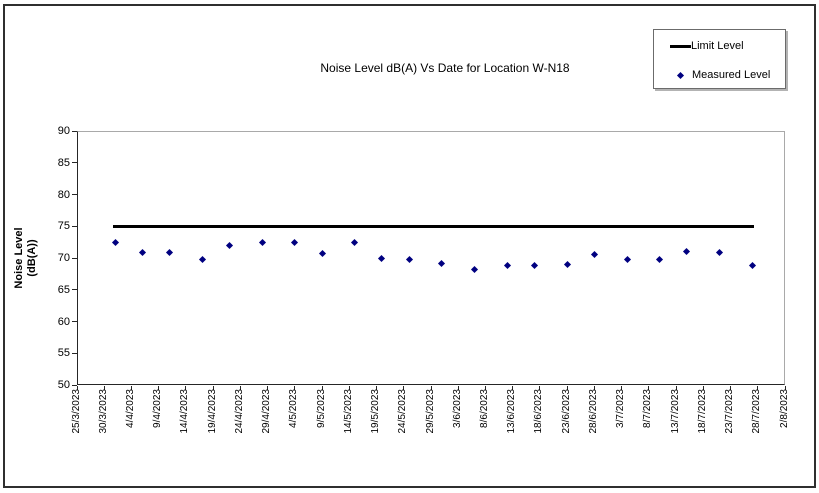 The image size is (819, 493). Describe the element at coordinates (239, 411) in the screenshot. I see `x-axis-tick-label: 24/4/2023` at that location.